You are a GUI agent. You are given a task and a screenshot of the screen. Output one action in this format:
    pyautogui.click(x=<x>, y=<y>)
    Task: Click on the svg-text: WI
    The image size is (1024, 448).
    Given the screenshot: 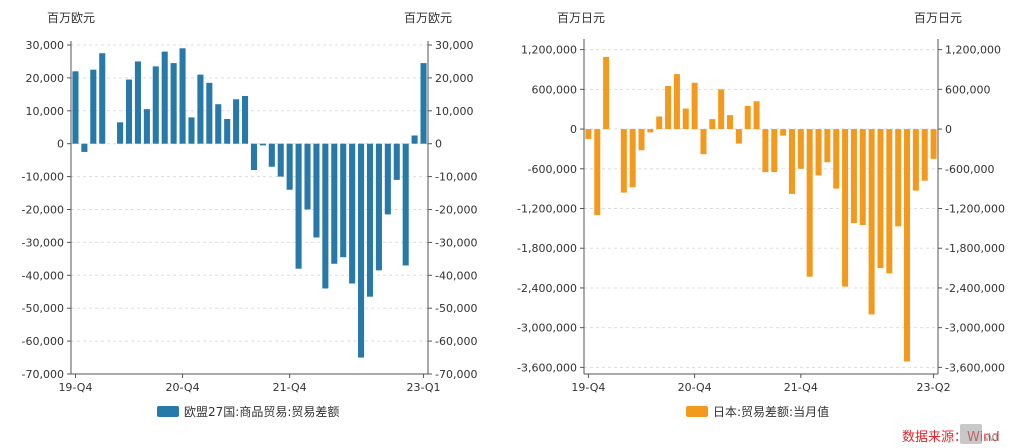 What is the action you would take?
    pyautogui.click(x=991, y=437)
    